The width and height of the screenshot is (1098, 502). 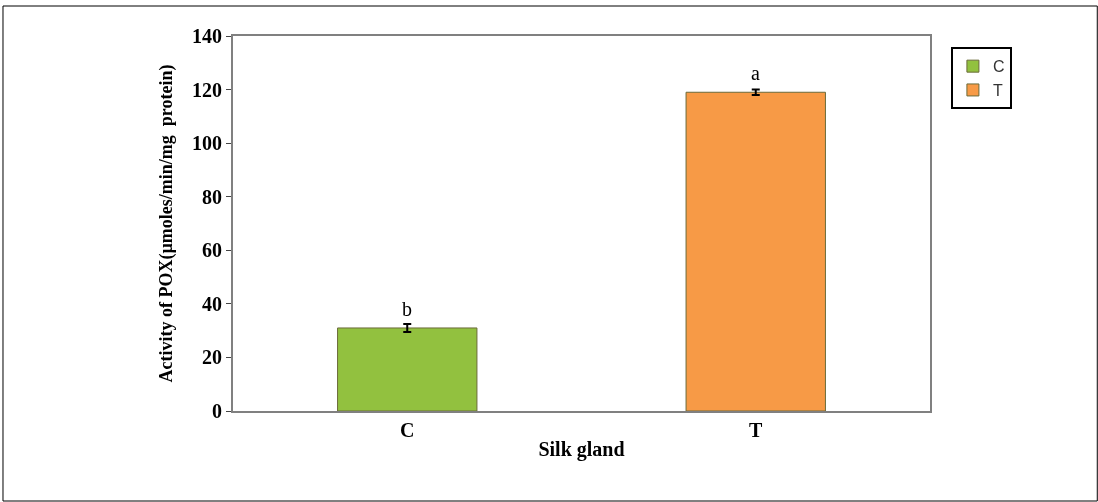 What do you see at coordinates (207, 143) in the screenshot?
I see `y-tick-label: 100` at bounding box center [207, 143].